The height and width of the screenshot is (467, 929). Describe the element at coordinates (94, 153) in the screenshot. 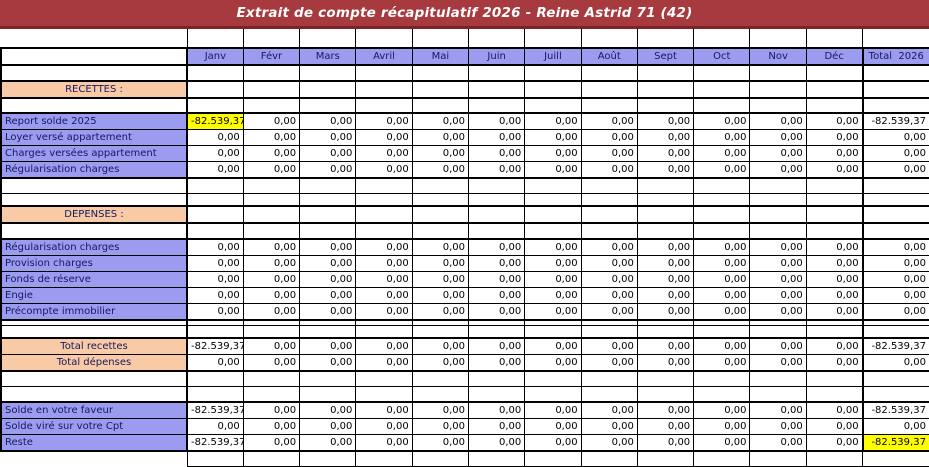

I see `row-label-cell: Charges versées appartement` at that location.